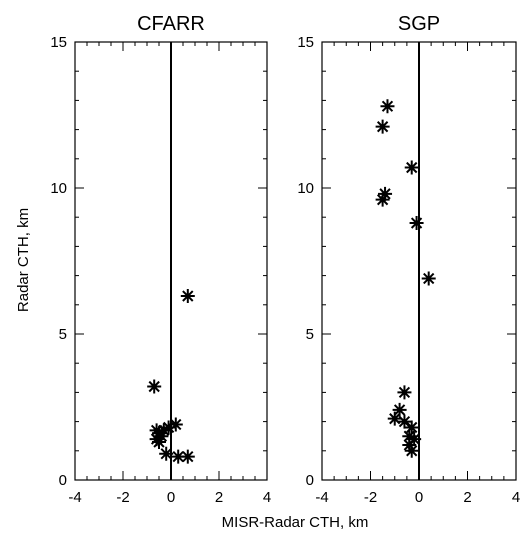  I want to click on x-axis-label: MISR-Radar CTH, km, so click(295, 522).